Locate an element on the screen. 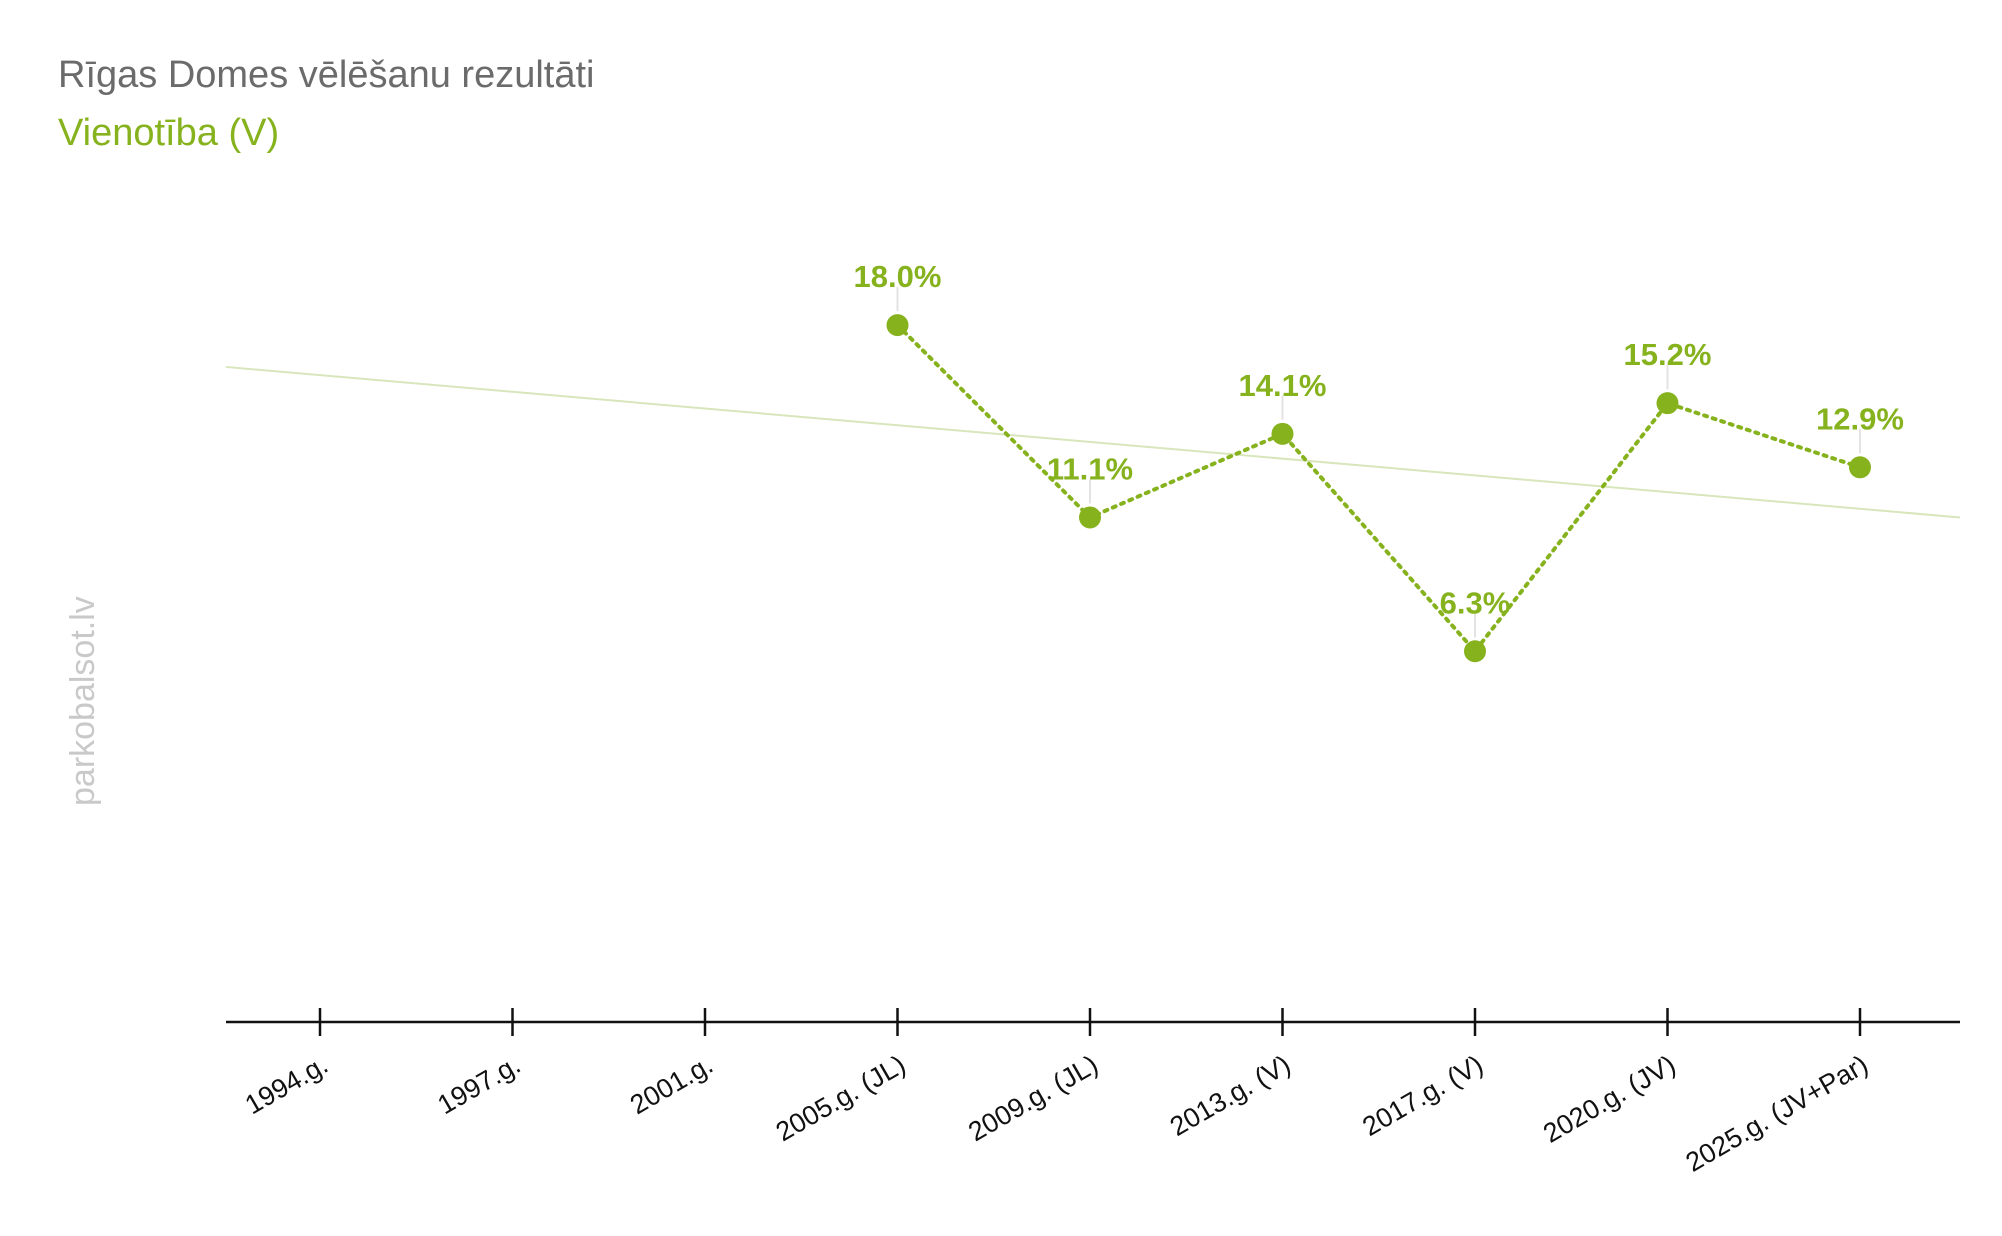 This screenshot has height=1236, width=2002. x-tick-label: 1994.g. is located at coordinates (286, 1084).